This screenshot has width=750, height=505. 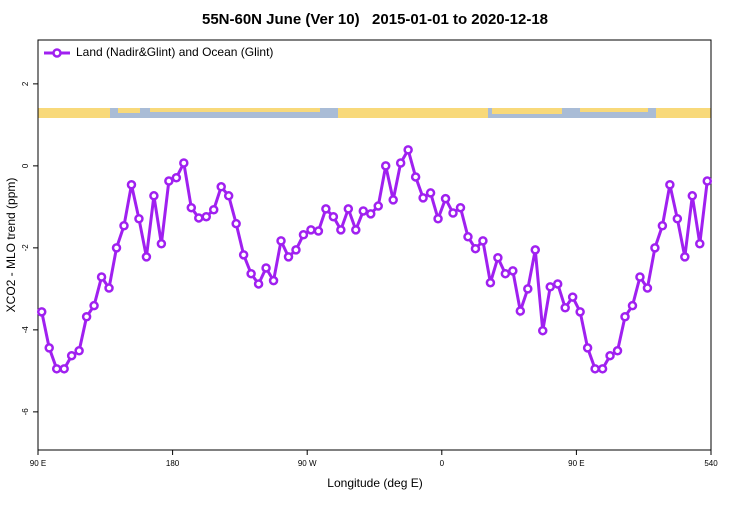 What do you see at coordinates (711, 463) in the screenshot?
I see `x-tick-label: 540` at bounding box center [711, 463].